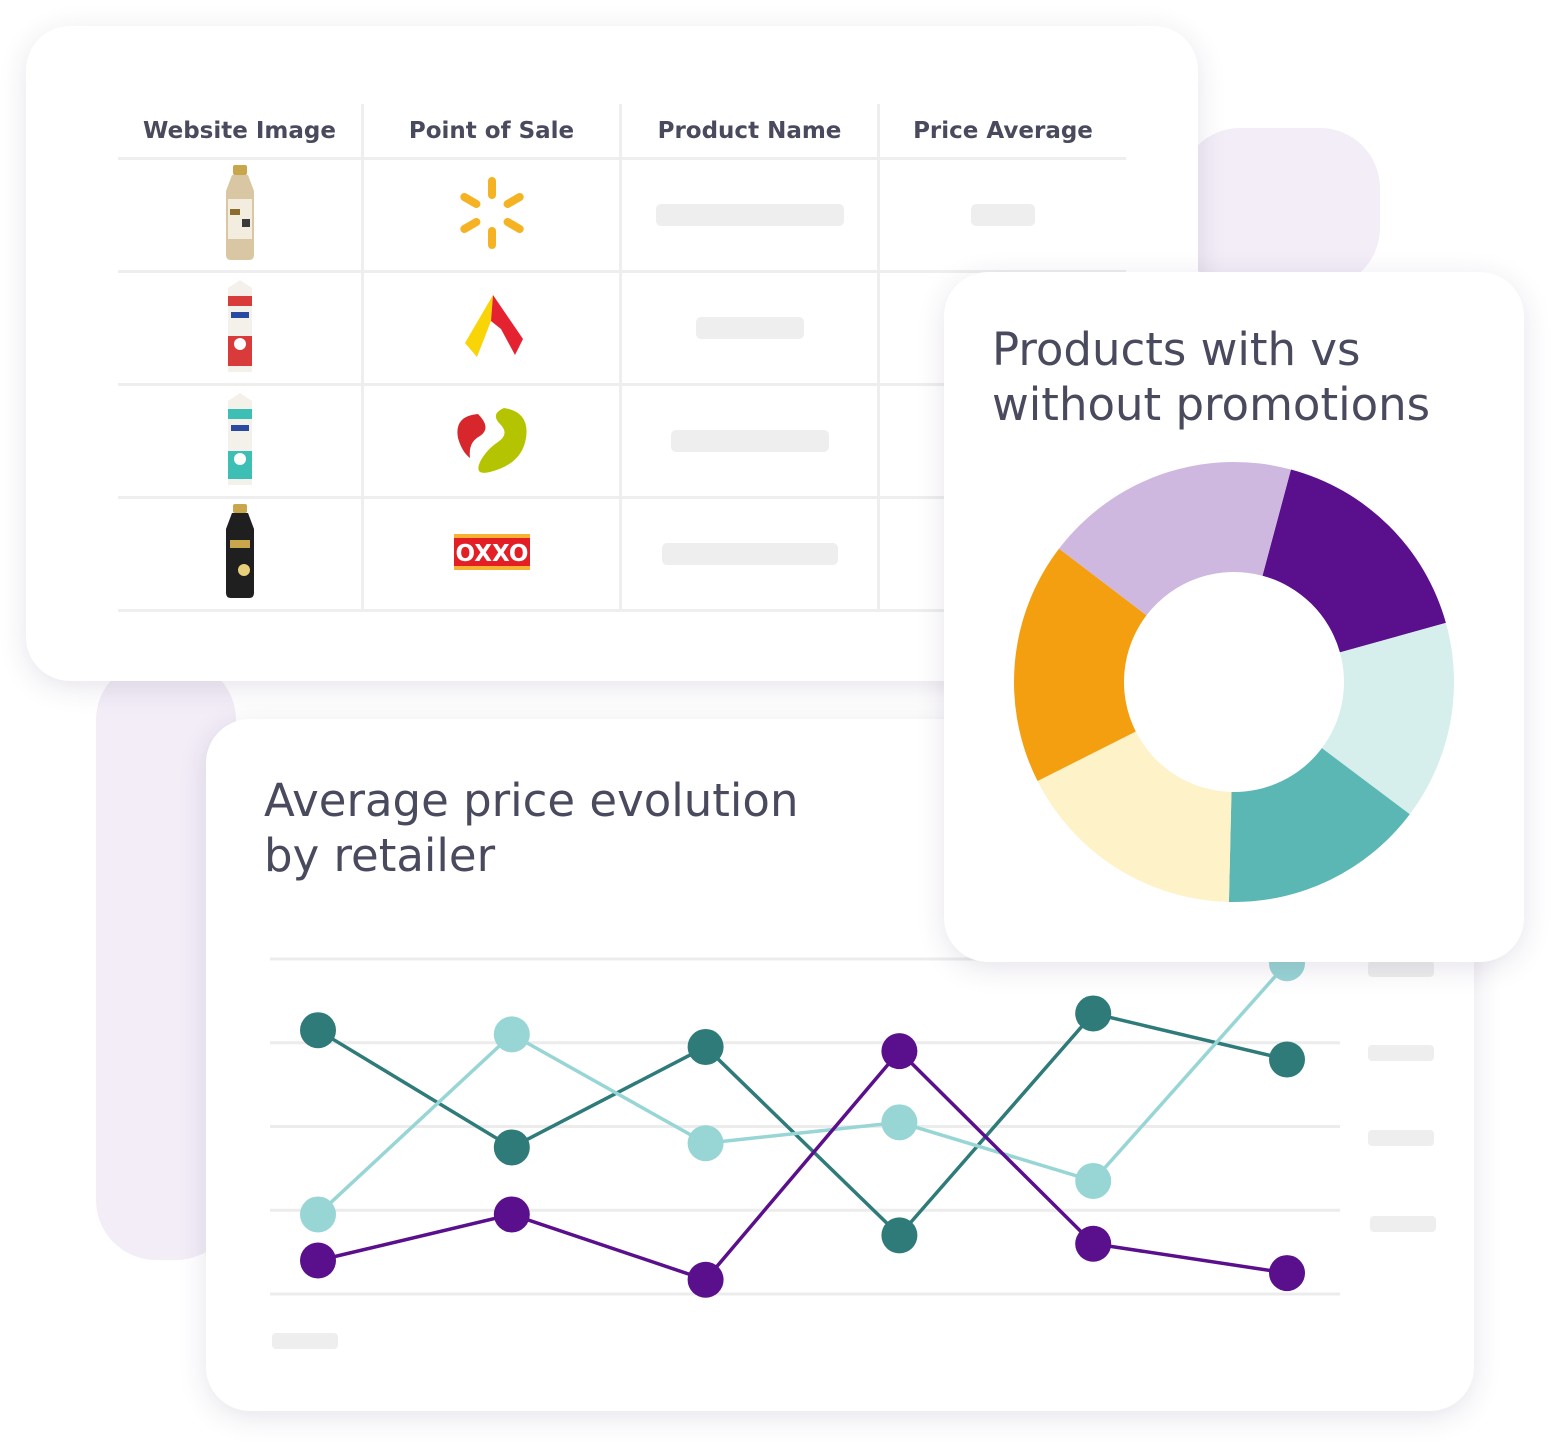 The width and height of the screenshot is (1567, 1454). What do you see at coordinates (531, 828) in the screenshot?
I see `line-chart-title: Average price evolution by retailer` at bounding box center [531, 828].